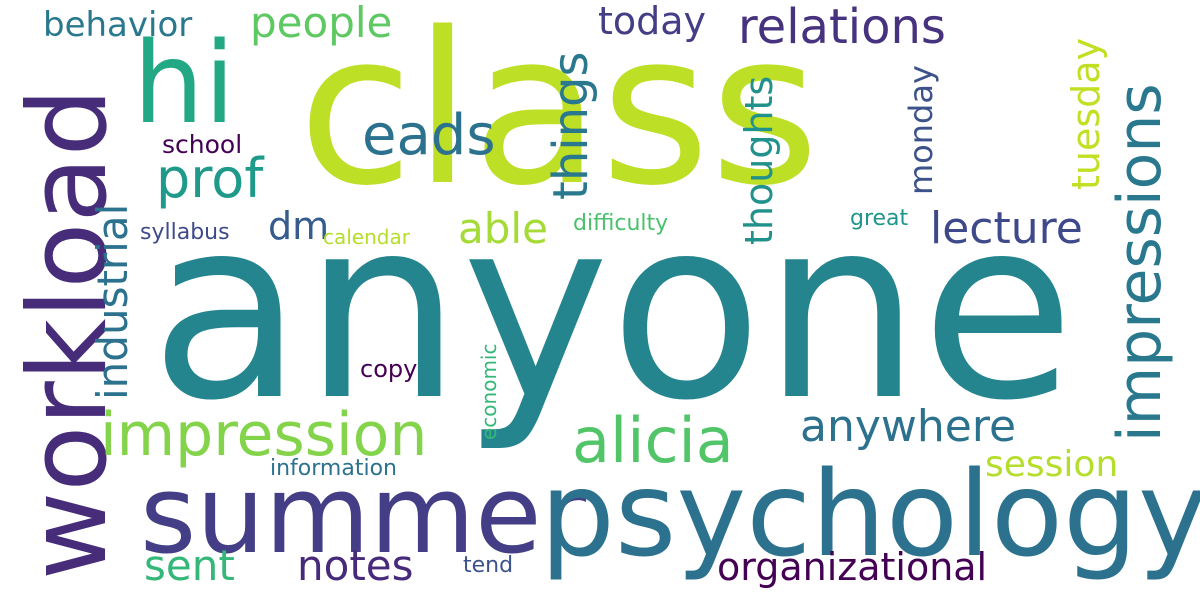  I want to click on word-great: great, so click(879, 218).